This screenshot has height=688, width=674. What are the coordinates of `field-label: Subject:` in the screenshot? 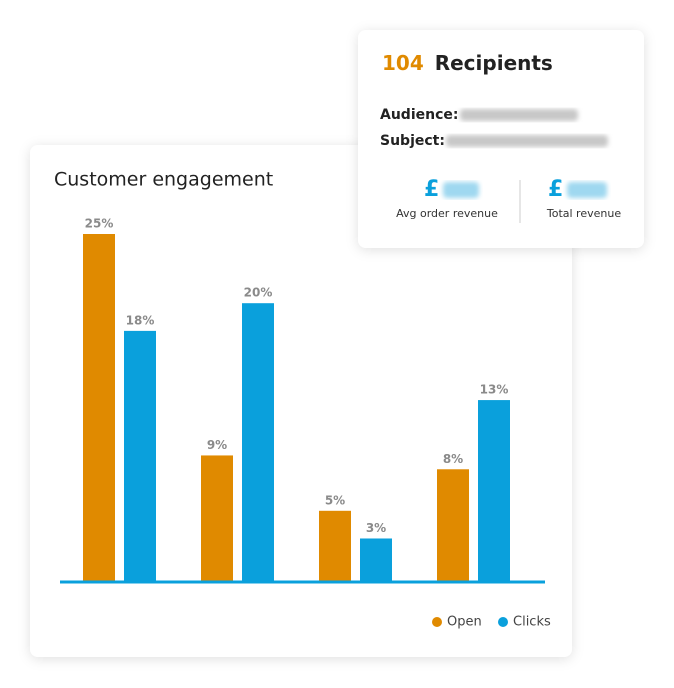 It's located at (412, 141).